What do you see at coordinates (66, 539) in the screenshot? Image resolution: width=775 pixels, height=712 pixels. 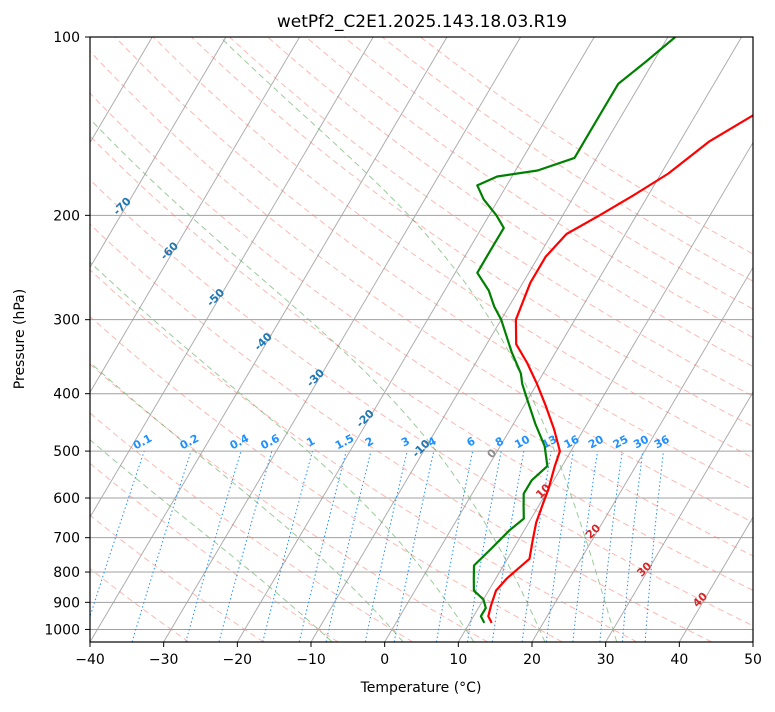 I see `y-tick-label: 700` at bounding box center [66, 539].